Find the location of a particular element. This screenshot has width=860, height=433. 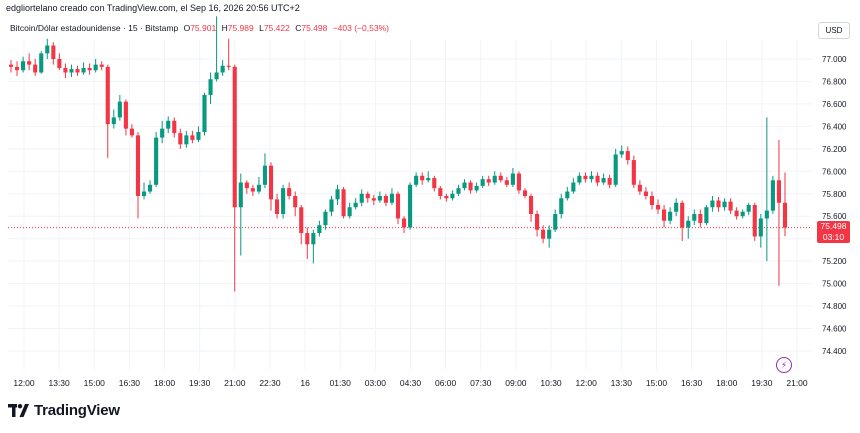

last-price-tag: 75.498 03:10 is located at coordinates (833, 232).